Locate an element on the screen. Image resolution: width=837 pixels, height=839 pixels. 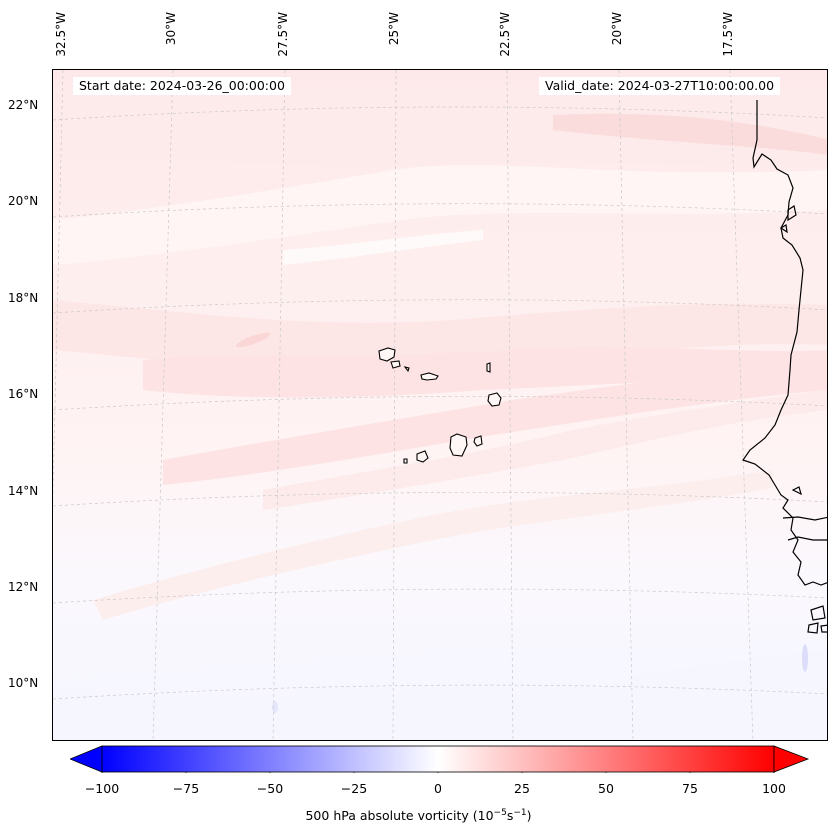
colorbar-title-end: ) is located at coordinates (529, 816).